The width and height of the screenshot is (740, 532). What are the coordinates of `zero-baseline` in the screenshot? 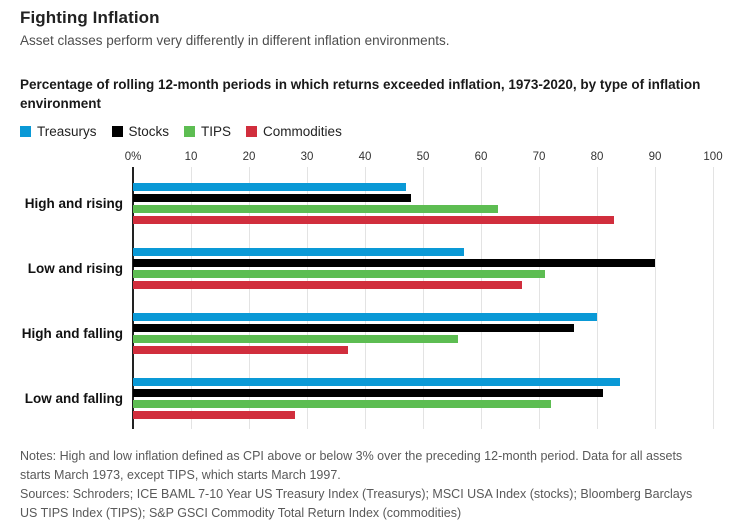 It's located at (133, 298).